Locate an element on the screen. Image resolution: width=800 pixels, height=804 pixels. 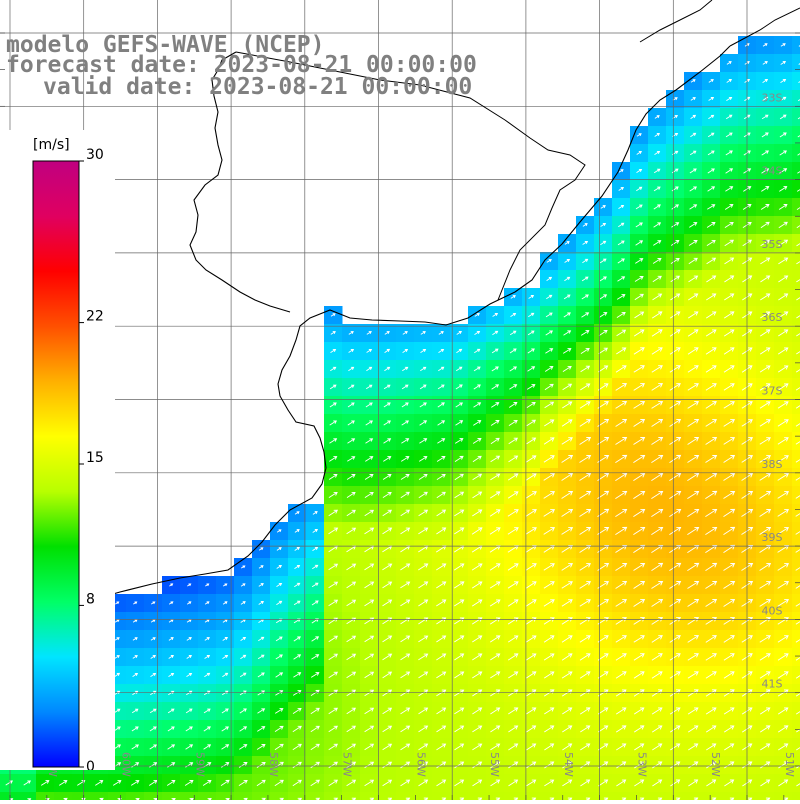
longitude-label: 52W is located at coordinates (715, 764).